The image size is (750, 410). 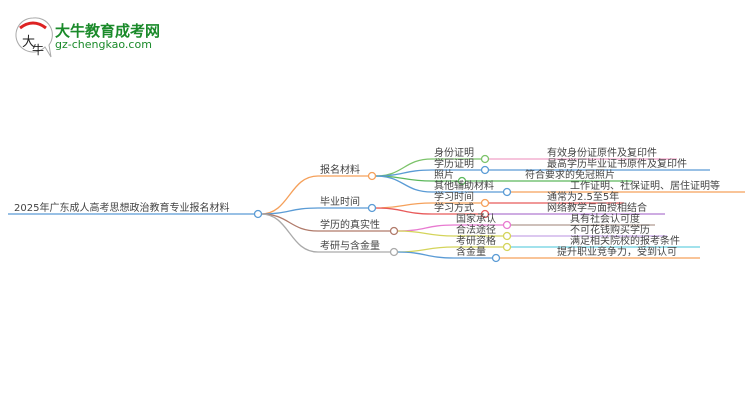 What do you see at coordinates (340, 201) in the screenshot?
I see `branch-node: 毕业时间` at bounding box center [340, 201].